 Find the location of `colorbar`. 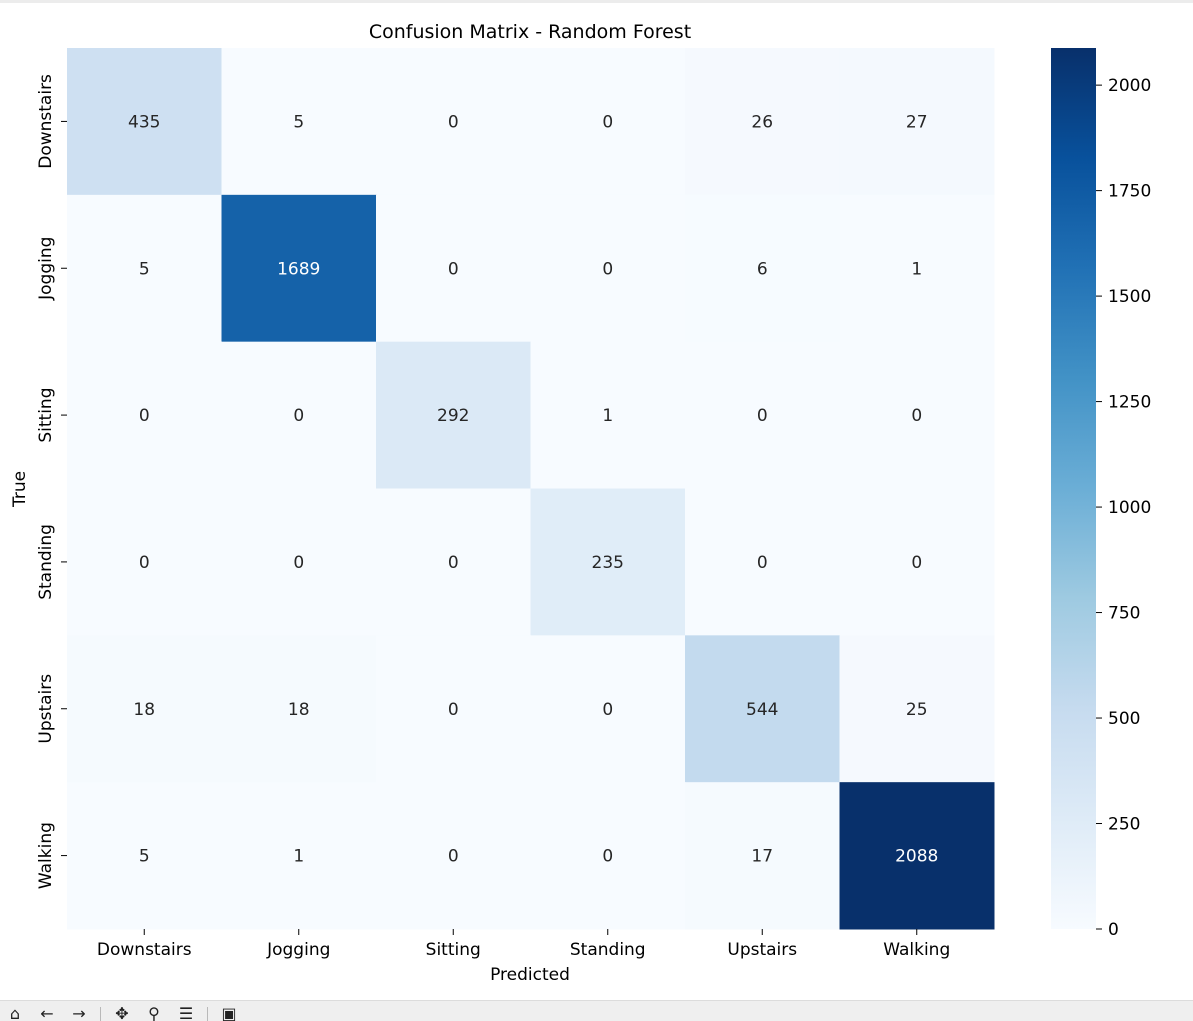

colorbar is located at coordinates (1073, 488).